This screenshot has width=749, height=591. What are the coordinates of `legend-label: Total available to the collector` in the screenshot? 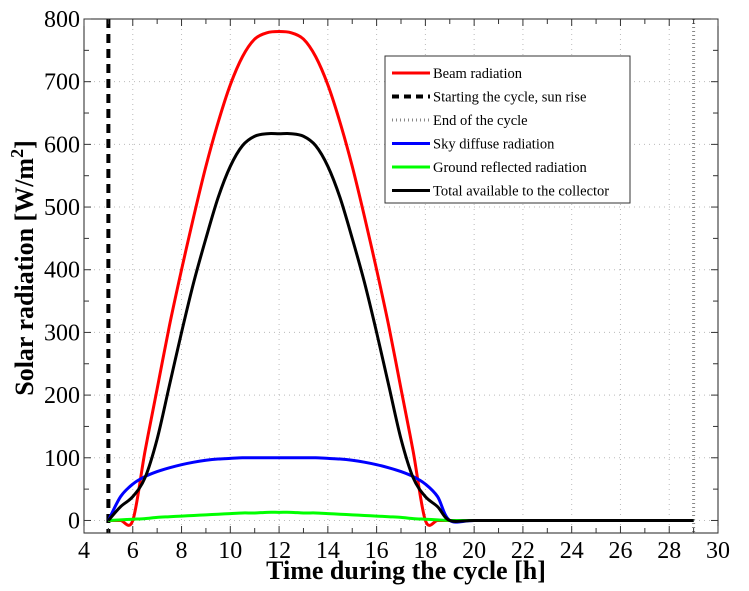 It's located at (521, 192).